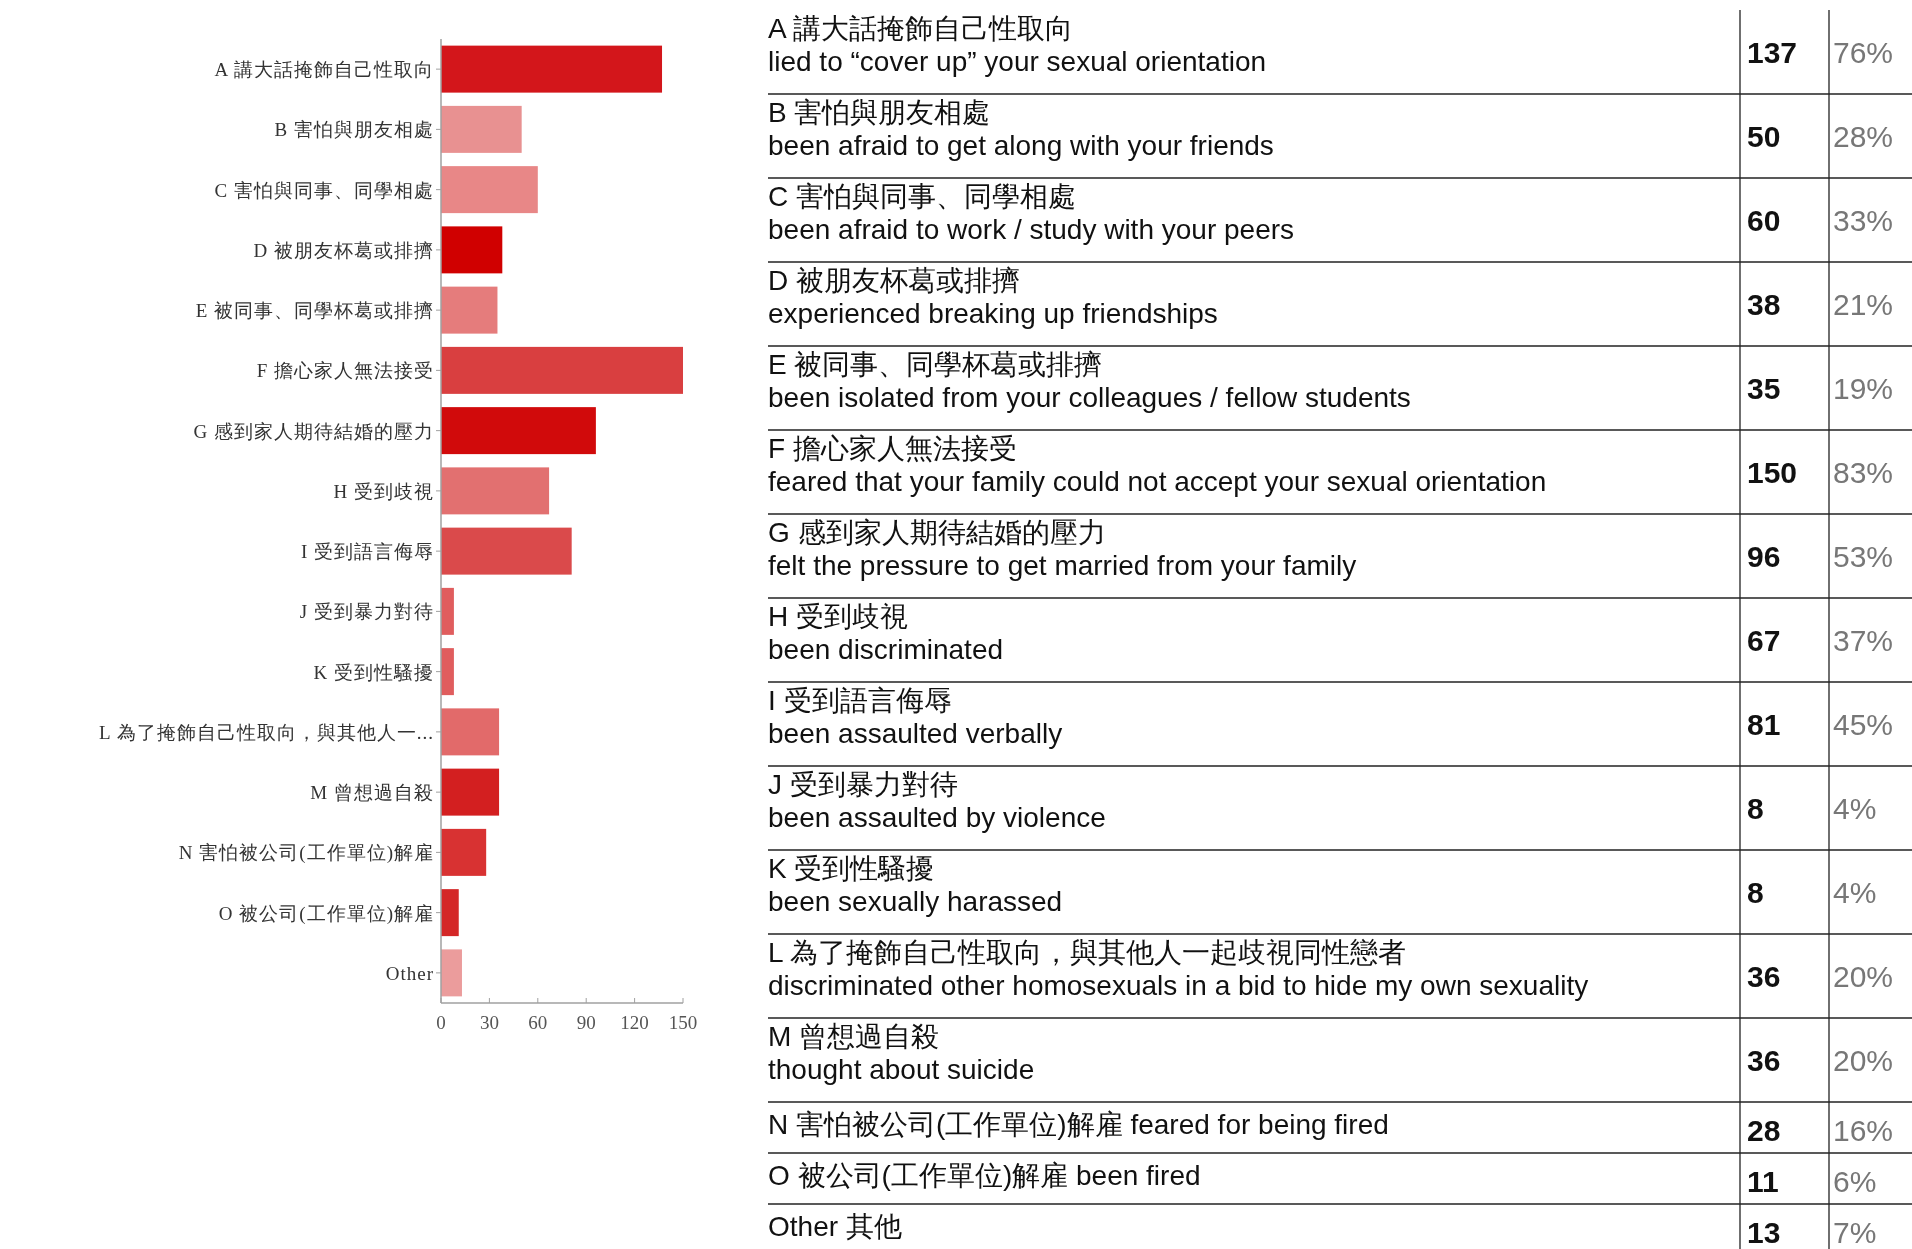 The width and height of the screenshot is (1912, 1249). What do you see at coordinates (1021, 129) in the screenshot?
I see `category-label: B 害怕與朋友相處 been afraid to get along with your friends` at bounding box center [1021, 129].